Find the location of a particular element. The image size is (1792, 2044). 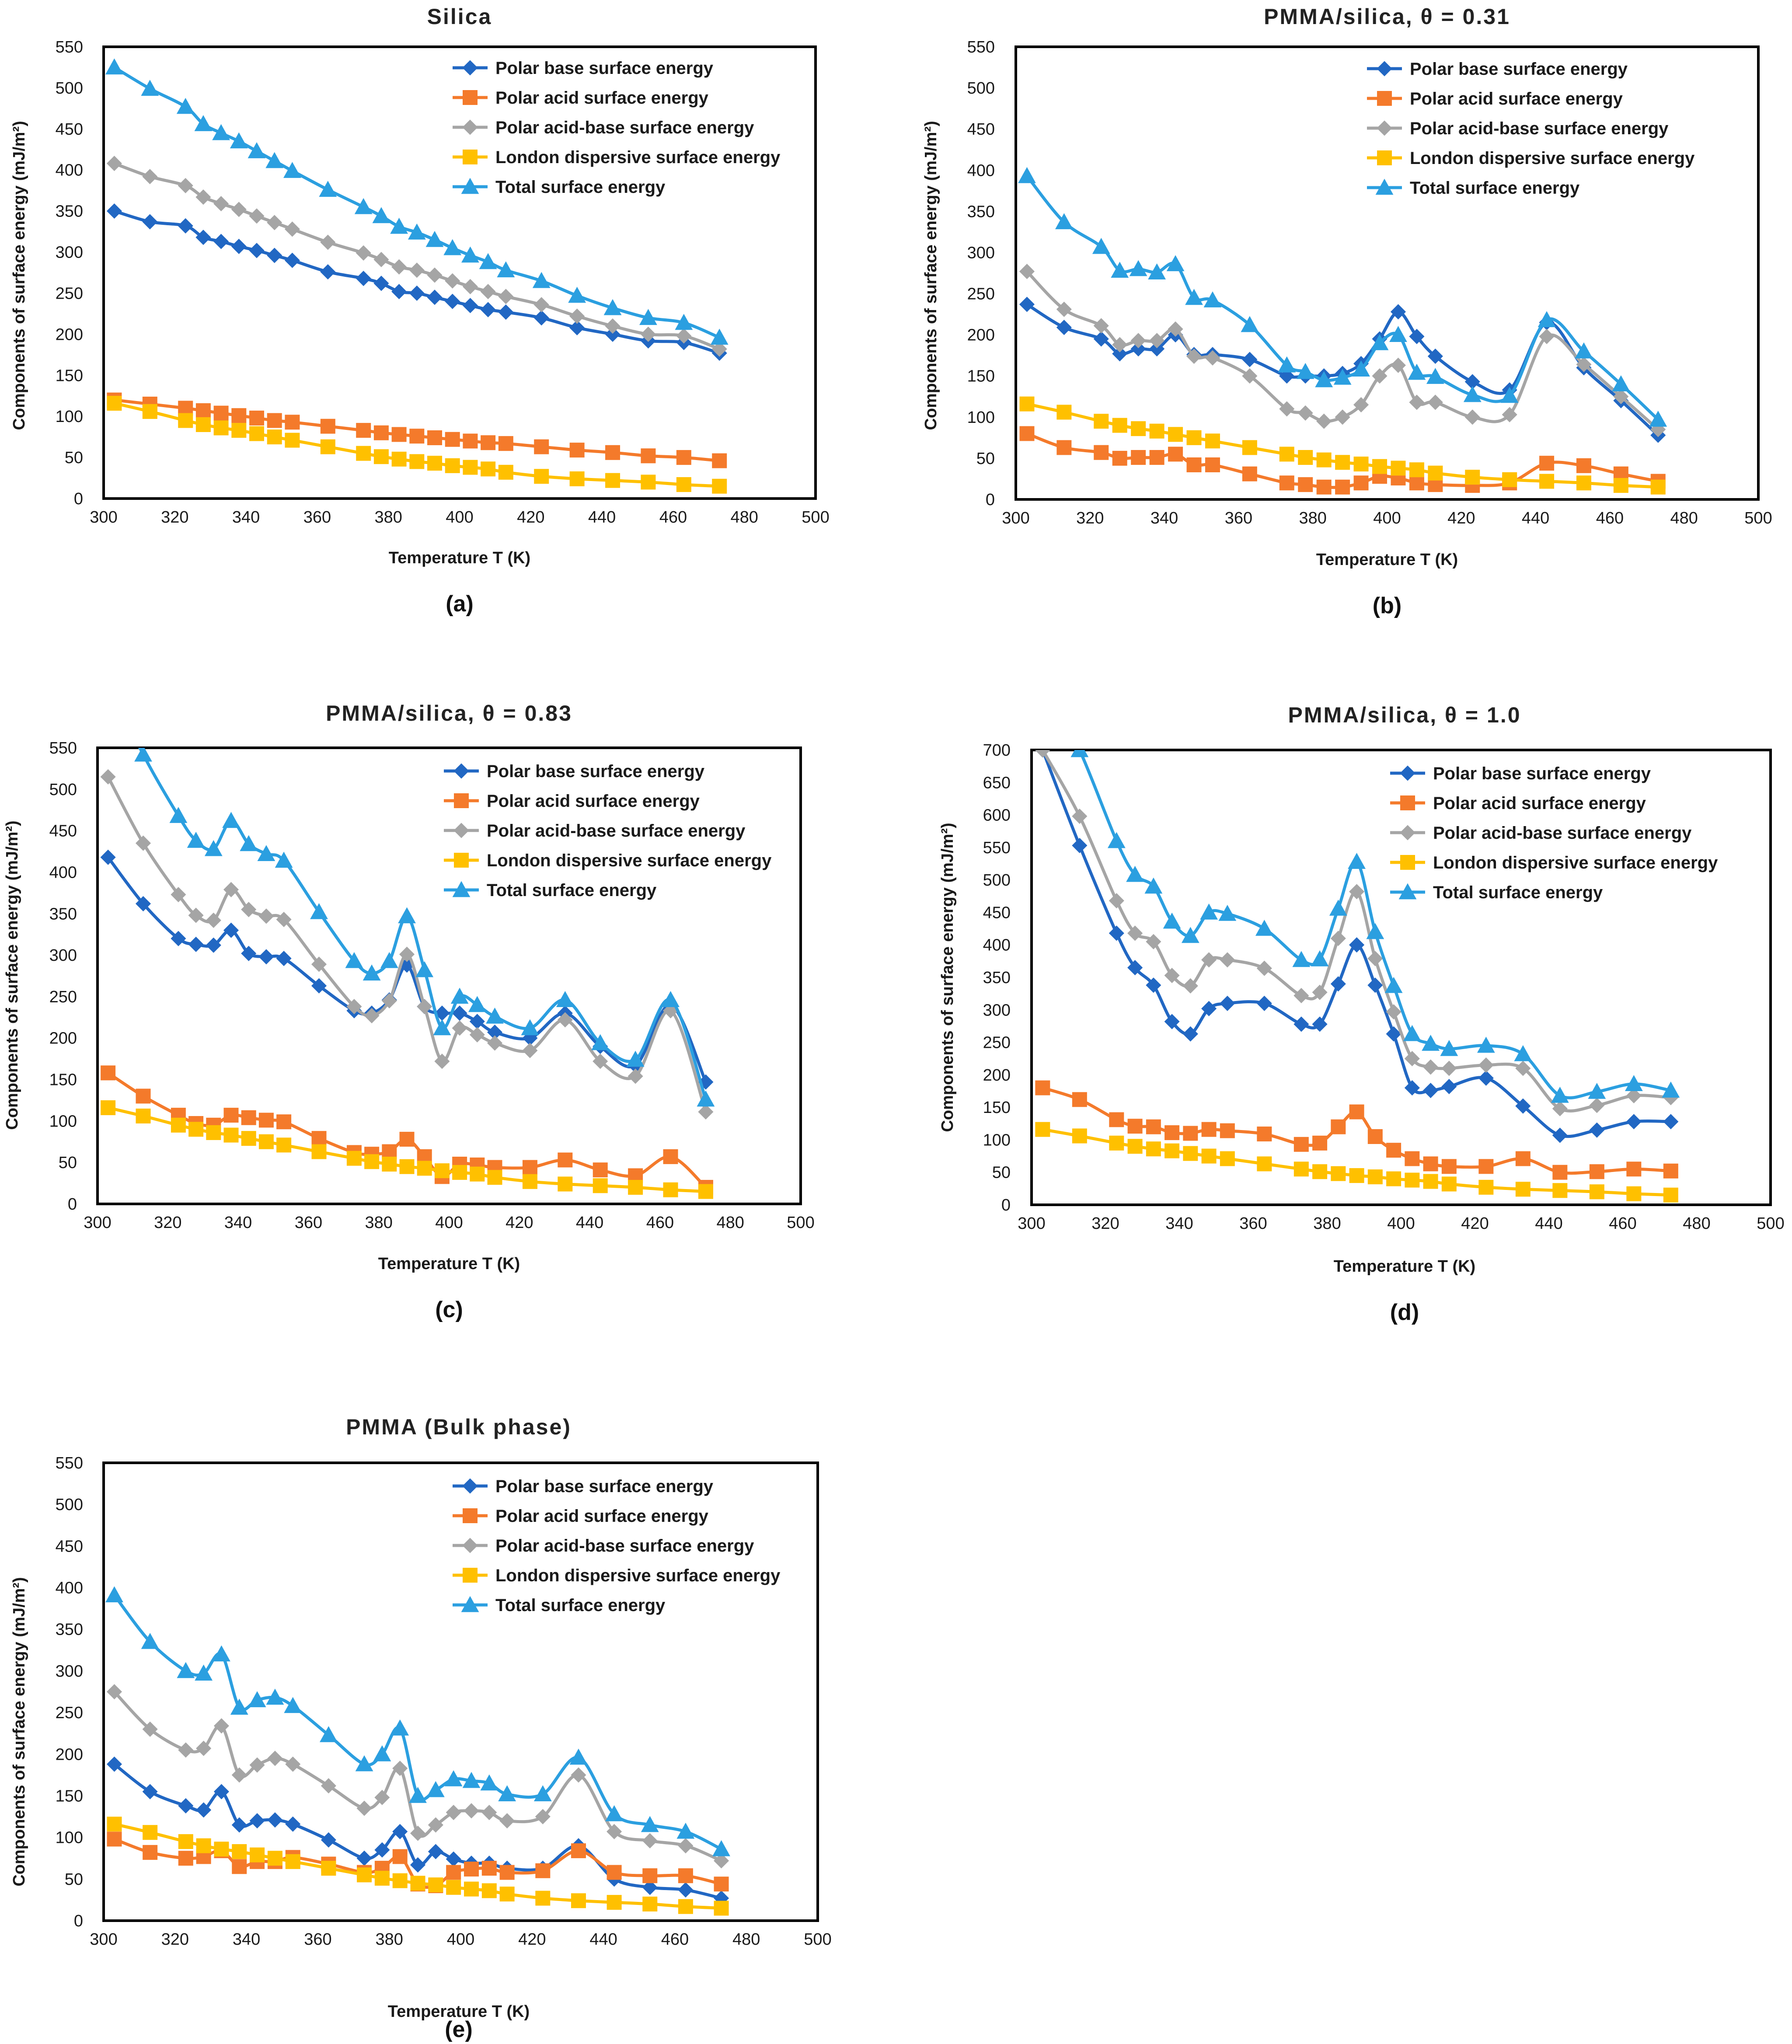

y-tick-label: 300 is located at coordinates (63, 955).